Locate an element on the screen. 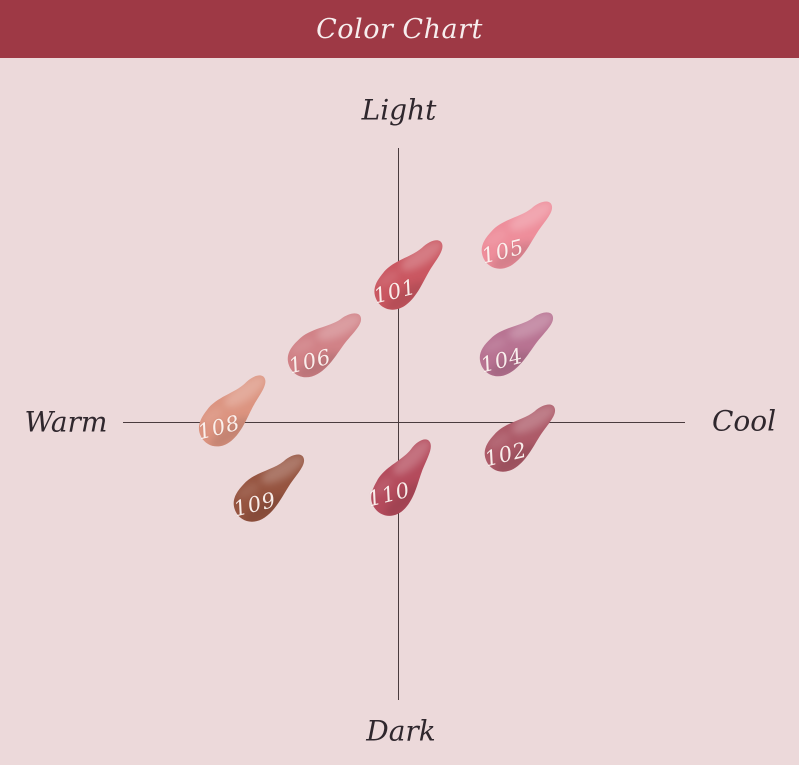 Image resolution: width=799 pixels, height=765 pixels. header-bar: Color Chart is located at coordinates (399, 29).